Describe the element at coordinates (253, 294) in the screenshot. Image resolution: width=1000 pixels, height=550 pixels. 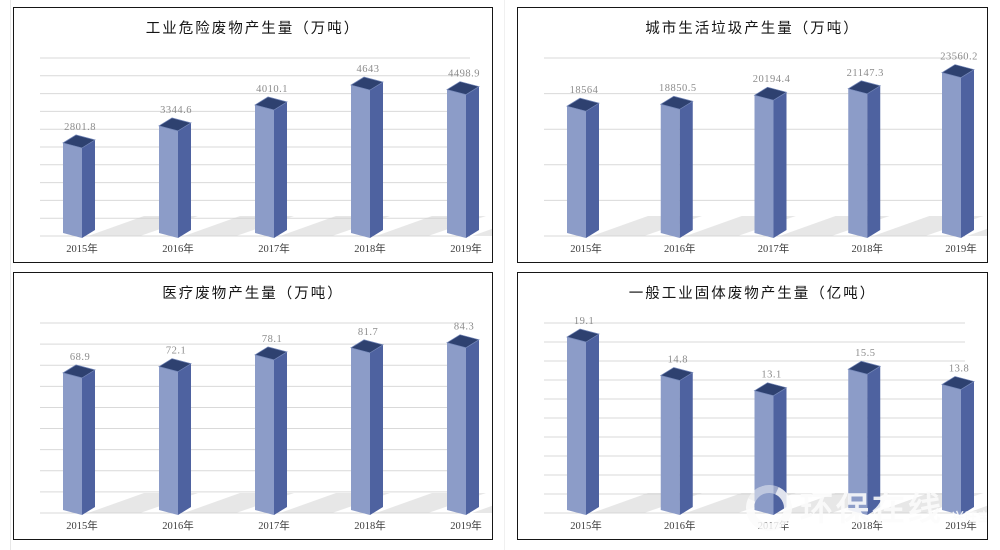
I see `chart-title: 医疗废物产生量（万吨）` at that location.